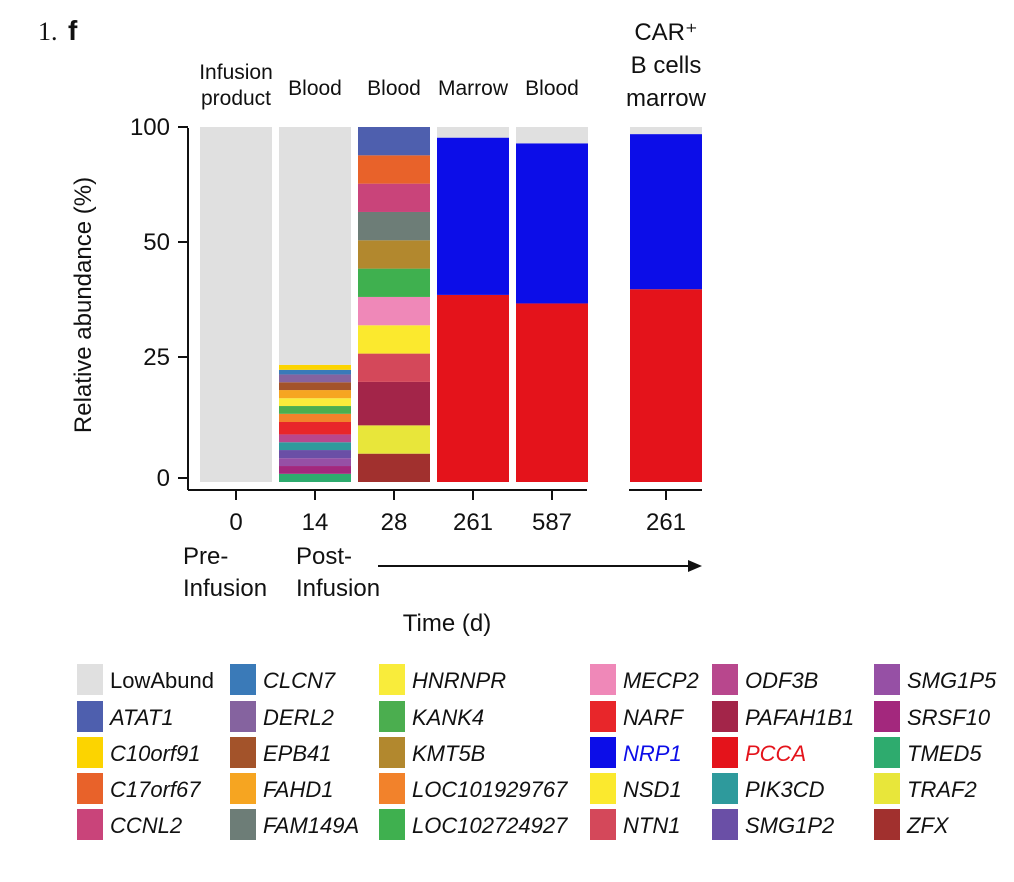 The width and height of the screenshot is (1014, 882). What do you see at coordinates (235, 522) in the screenshot?
I see `x-tick-label: 0` at bounding box center [235, 522].